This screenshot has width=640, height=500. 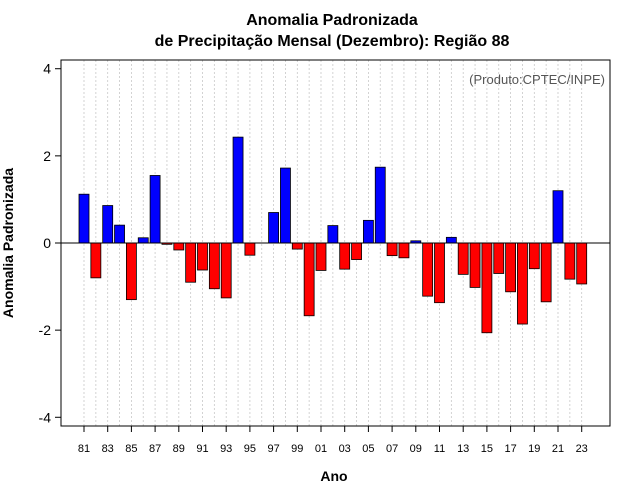 What do you see at coordinates (47, 243) in the screenshot?
I see `y-tick-label: 0` at bounding box center [47, 243].